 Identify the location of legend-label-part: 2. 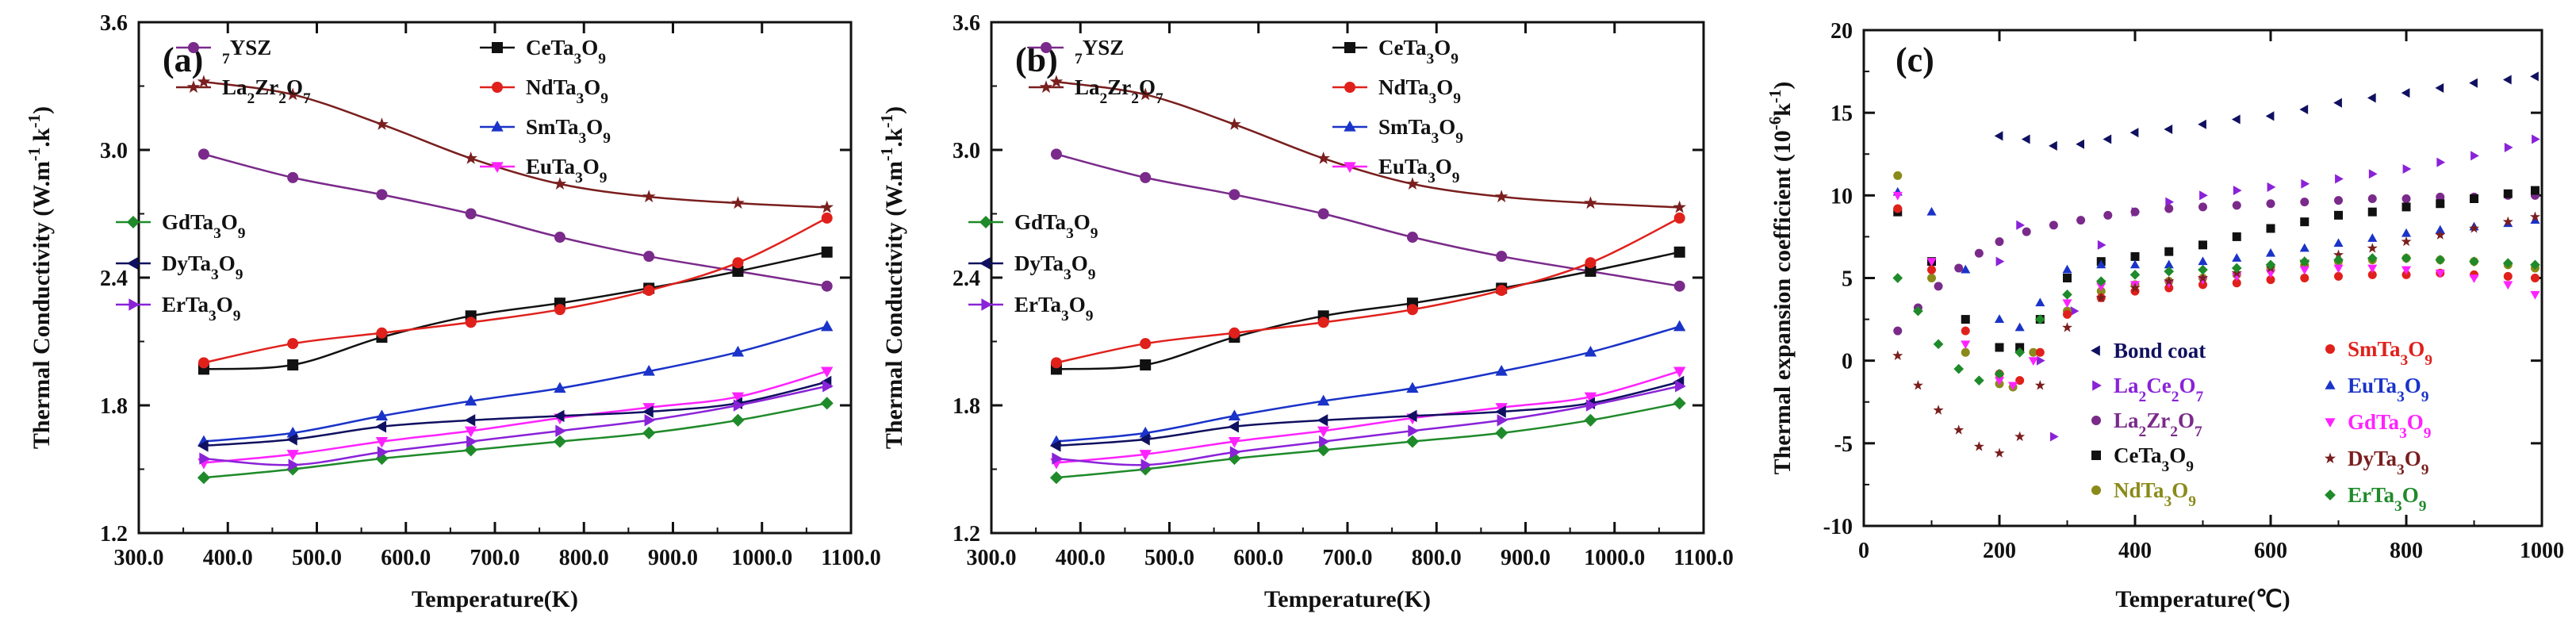
(2143, 432).